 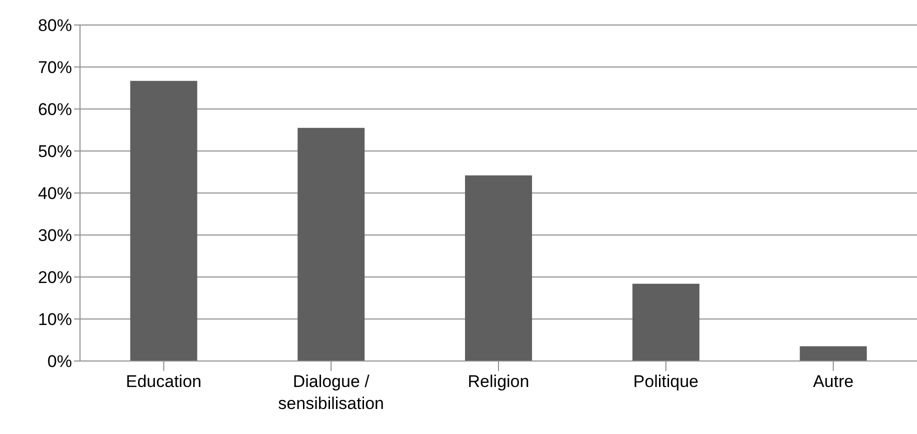 I want to click on y-tick-label: 0%, so click(x=59, y=362).